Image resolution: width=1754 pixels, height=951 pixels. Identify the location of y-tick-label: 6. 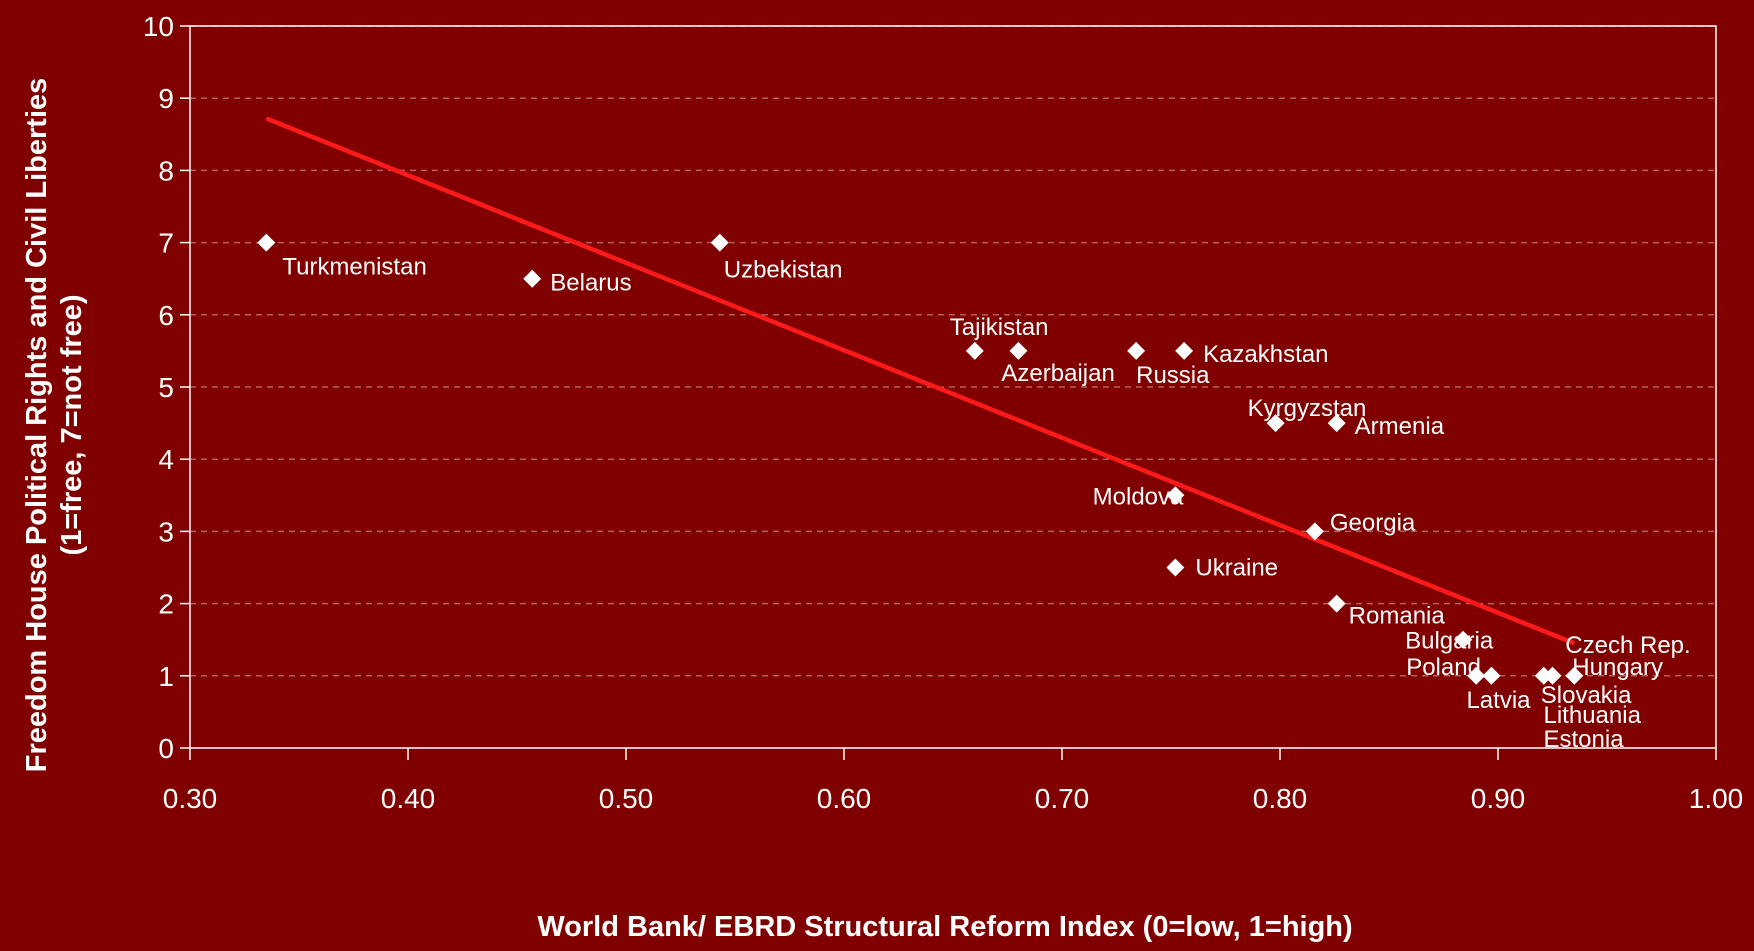
(166, 315).